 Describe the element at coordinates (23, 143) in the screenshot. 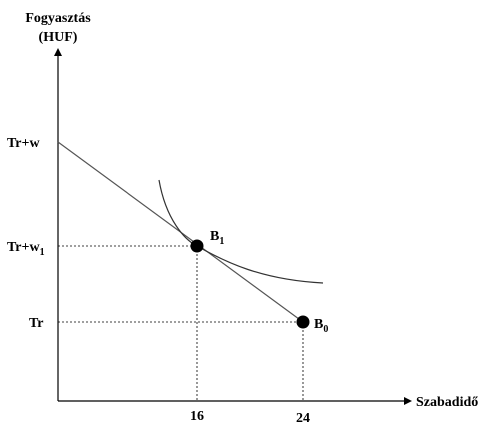

I see `y-tick-tr-w: Tr+w` at that location.